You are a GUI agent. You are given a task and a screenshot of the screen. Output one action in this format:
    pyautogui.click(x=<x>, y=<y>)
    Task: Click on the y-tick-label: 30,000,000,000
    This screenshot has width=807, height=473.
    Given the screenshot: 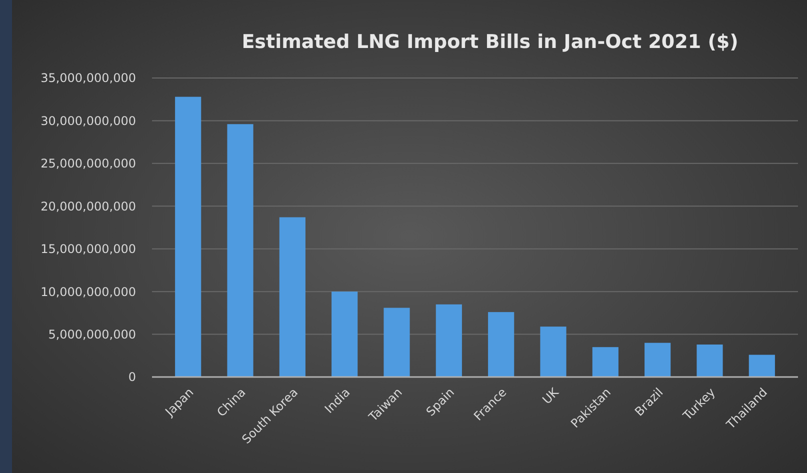 What is the action you would take?
    pyautogui.click(x=88, y=121)
    